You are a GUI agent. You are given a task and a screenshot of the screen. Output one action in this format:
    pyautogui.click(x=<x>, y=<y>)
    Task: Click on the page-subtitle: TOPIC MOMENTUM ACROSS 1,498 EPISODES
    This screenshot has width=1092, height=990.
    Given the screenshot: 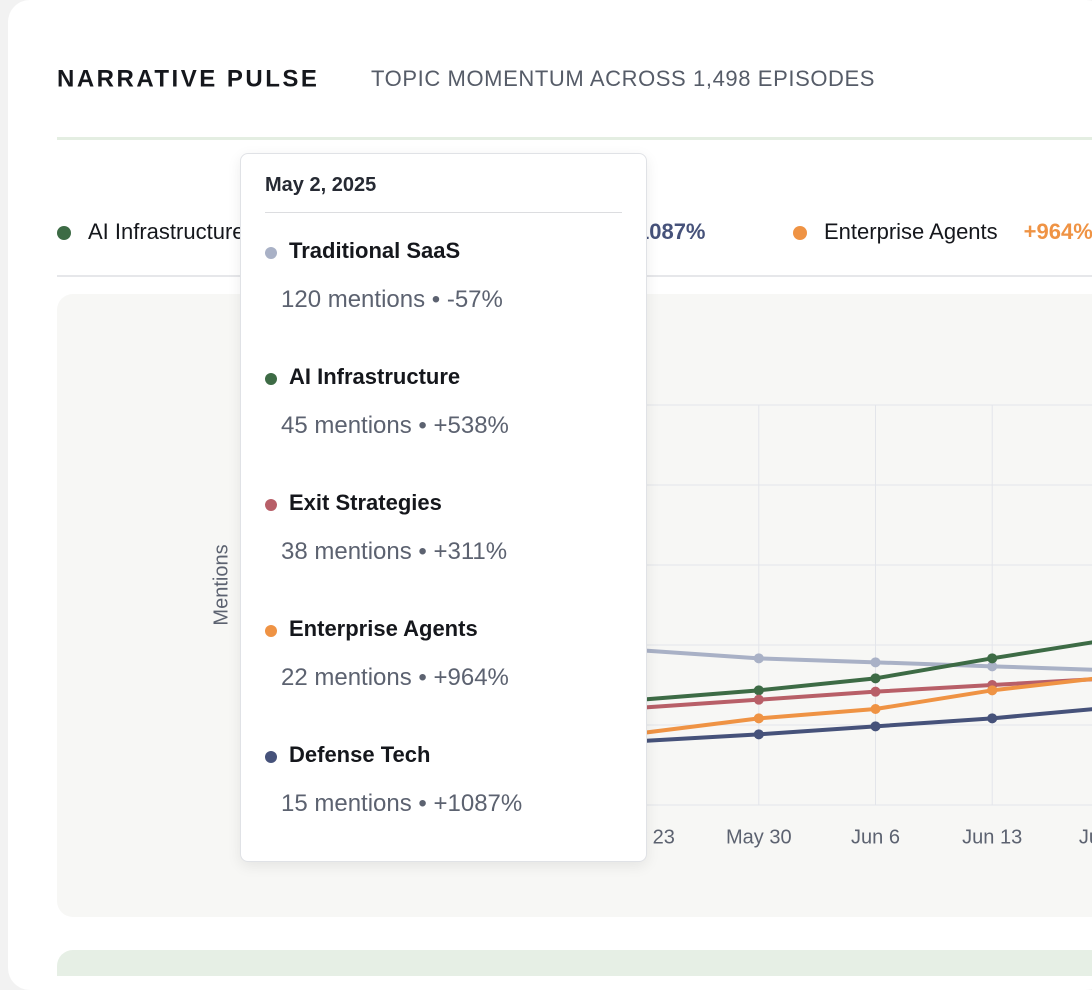 What is the action you would take?
    pyautogui.click(x=623, y=78)
    